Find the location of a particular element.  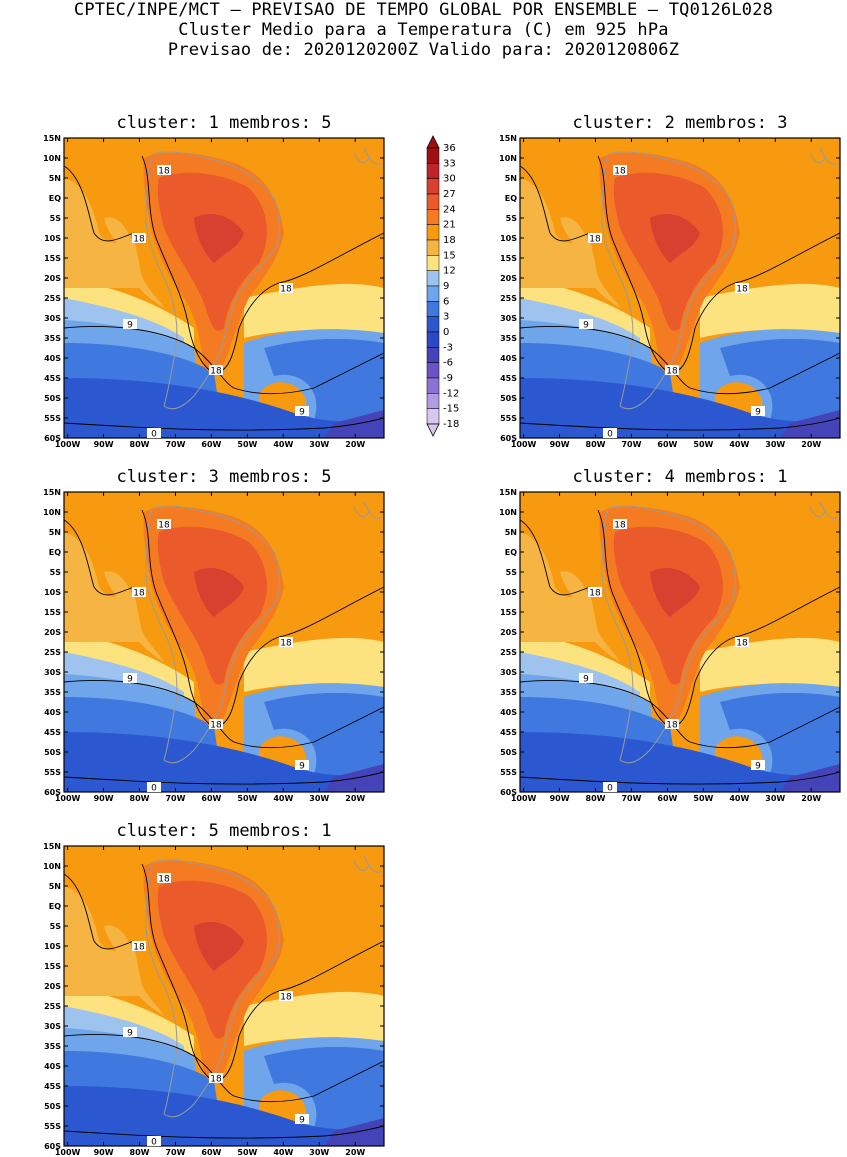

svg-text: 0 is located at coordinates (154, 1143).